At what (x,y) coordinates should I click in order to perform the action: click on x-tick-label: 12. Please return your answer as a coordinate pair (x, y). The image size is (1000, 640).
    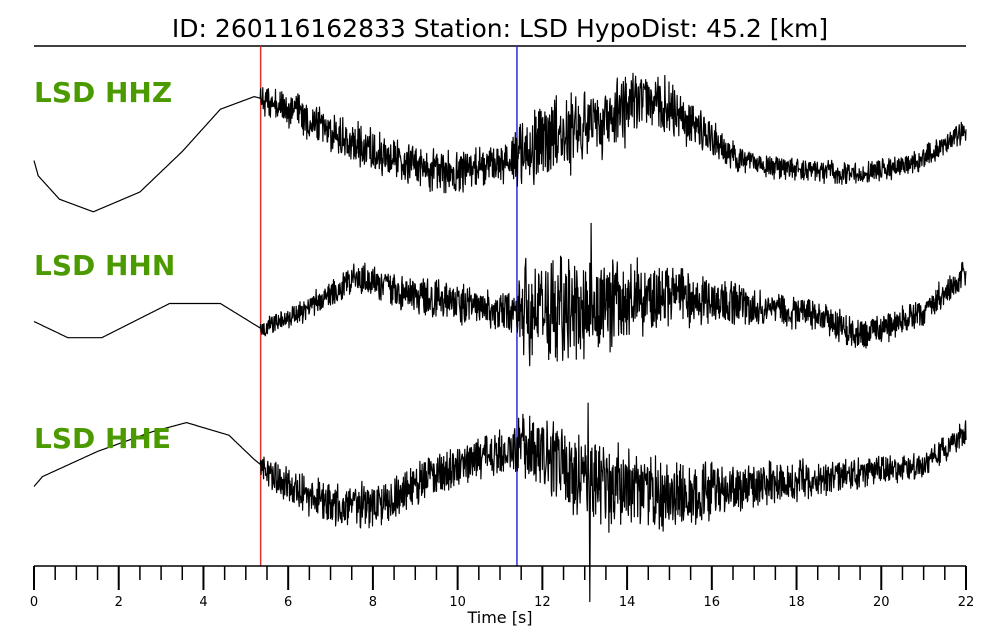
    Looking at the image, I should click on (542, 602).